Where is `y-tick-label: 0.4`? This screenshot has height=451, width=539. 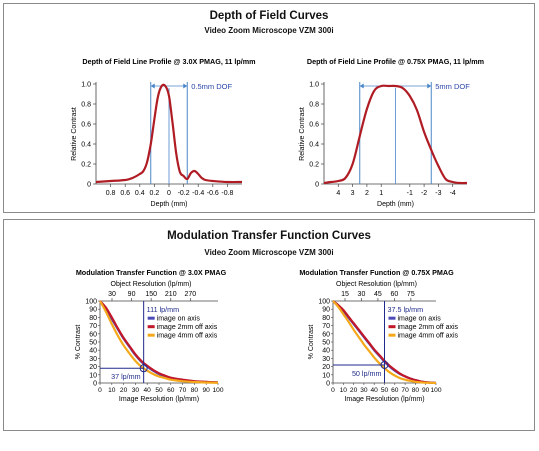 y-tick-label: 0.4 is located at coordinates (314, 145).